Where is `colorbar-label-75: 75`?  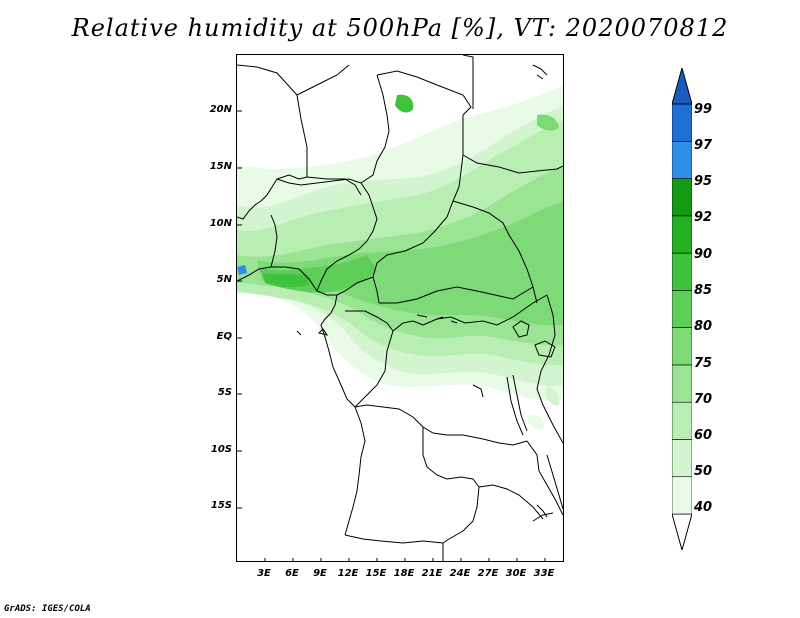 colorbar-label-75: 75 is located at coordinates (703, 363).